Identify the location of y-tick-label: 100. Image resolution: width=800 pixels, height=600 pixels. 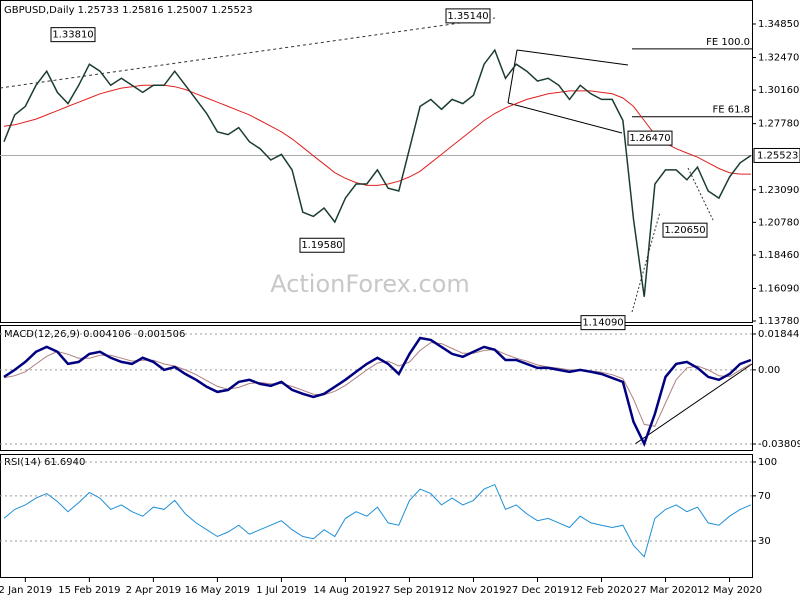
(767, 462).